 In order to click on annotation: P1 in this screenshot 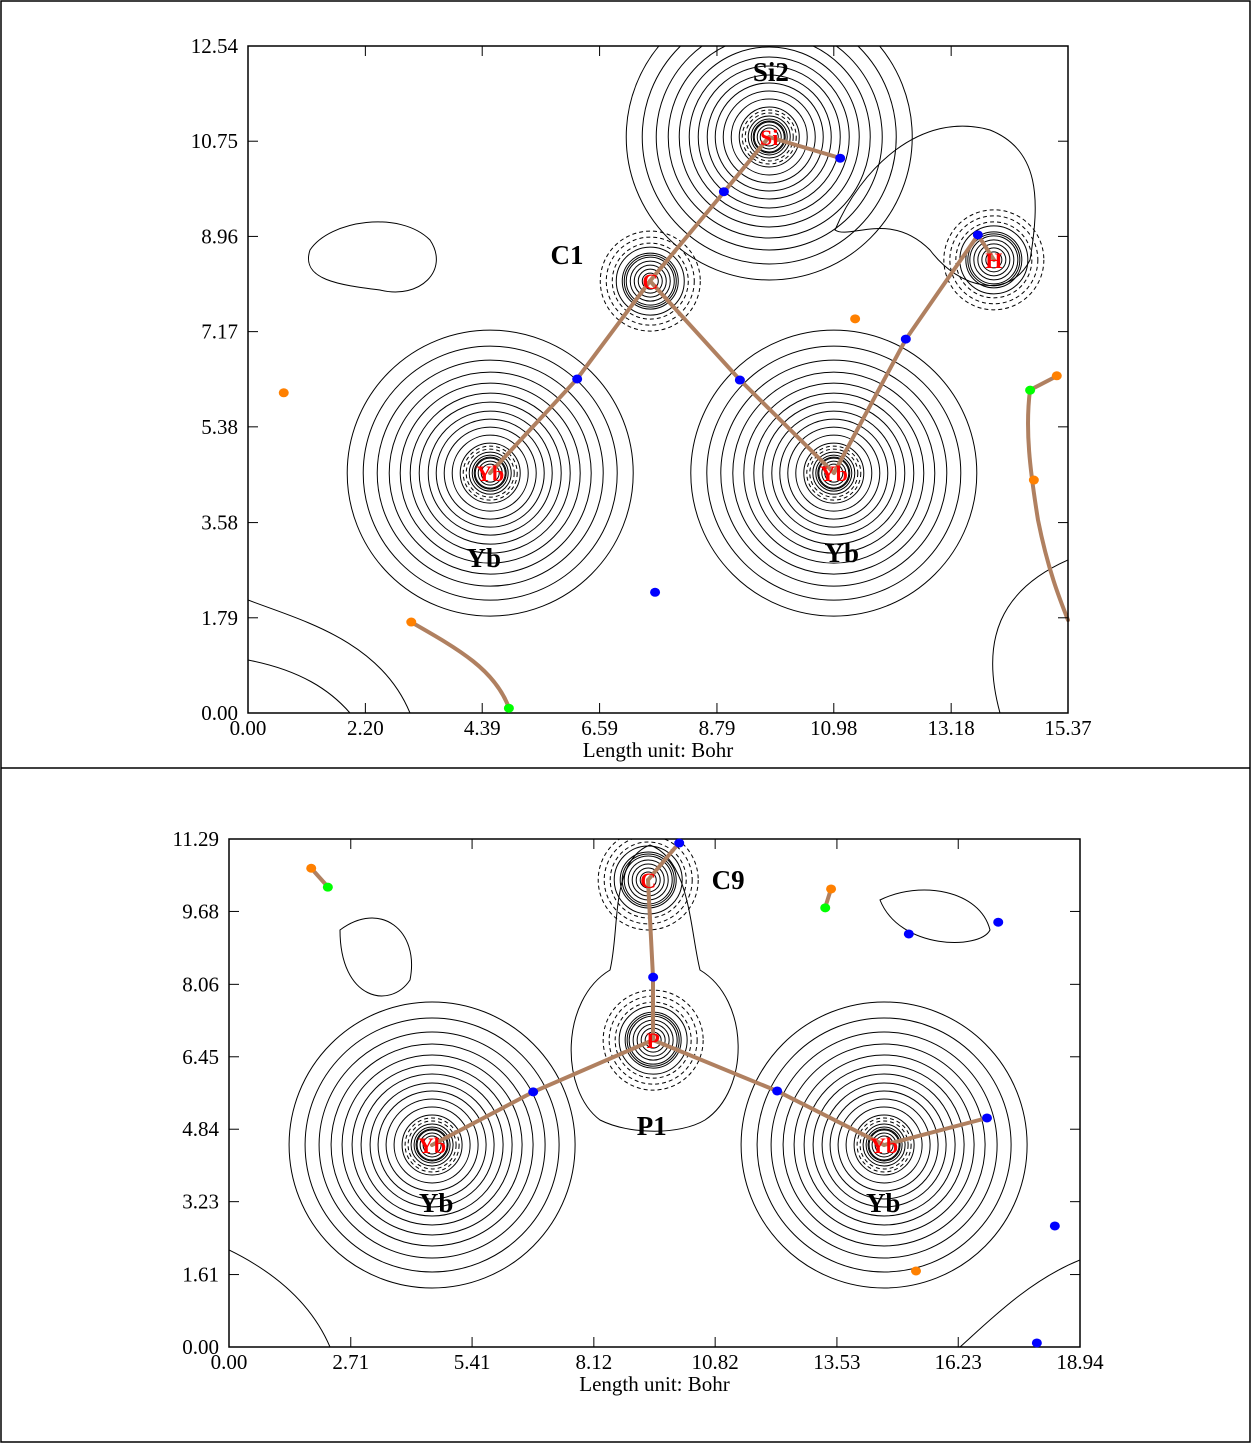, I will do `click(652, 1126)`.